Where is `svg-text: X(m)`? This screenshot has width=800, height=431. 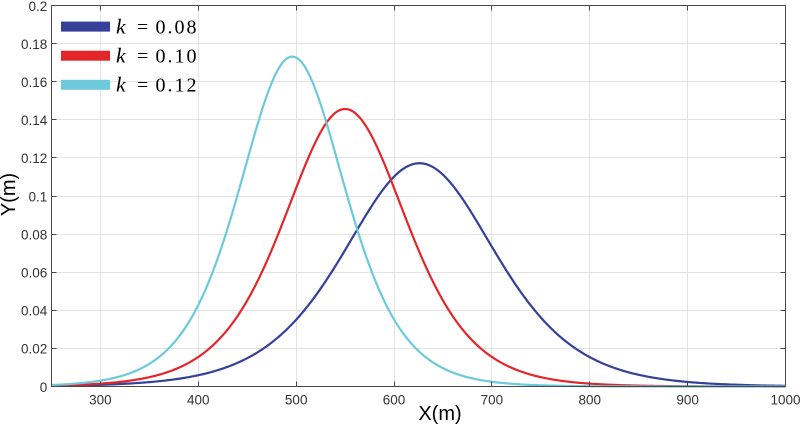
svg-text: X(m) is located at coordinates (439, 414).